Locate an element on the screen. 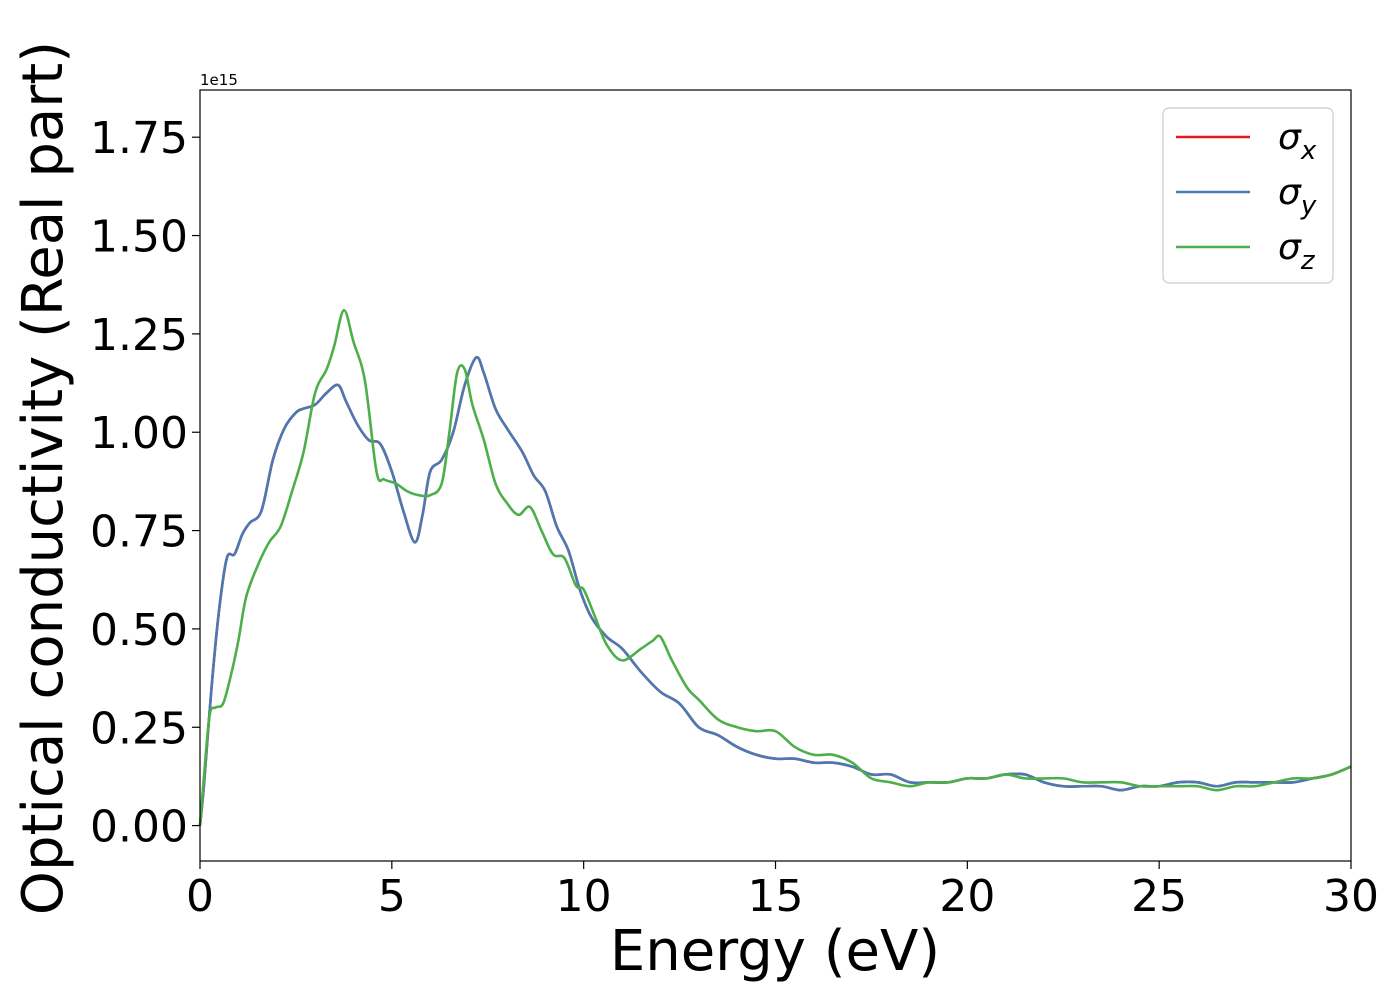 This screenshot has height=1000, width=1400. x-axis-title: Energy (eV) is located at coordinates (775, 951).